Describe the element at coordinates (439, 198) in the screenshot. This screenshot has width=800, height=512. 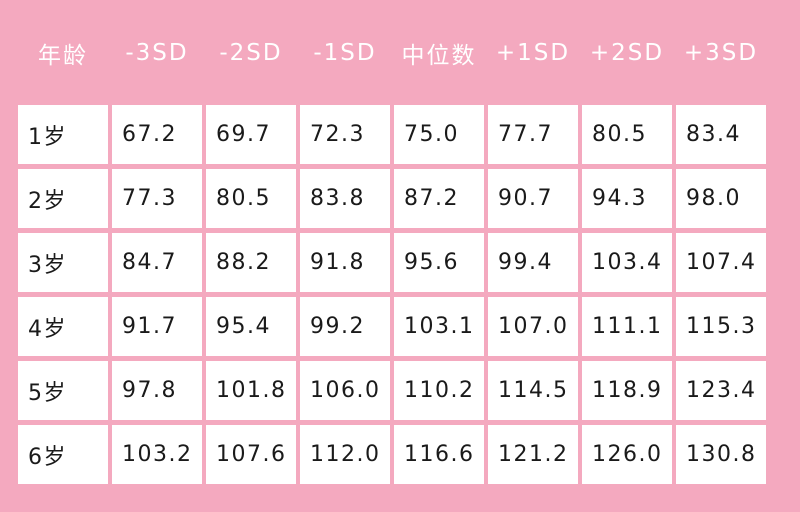
I see `table-cell: 87.2` at that location.